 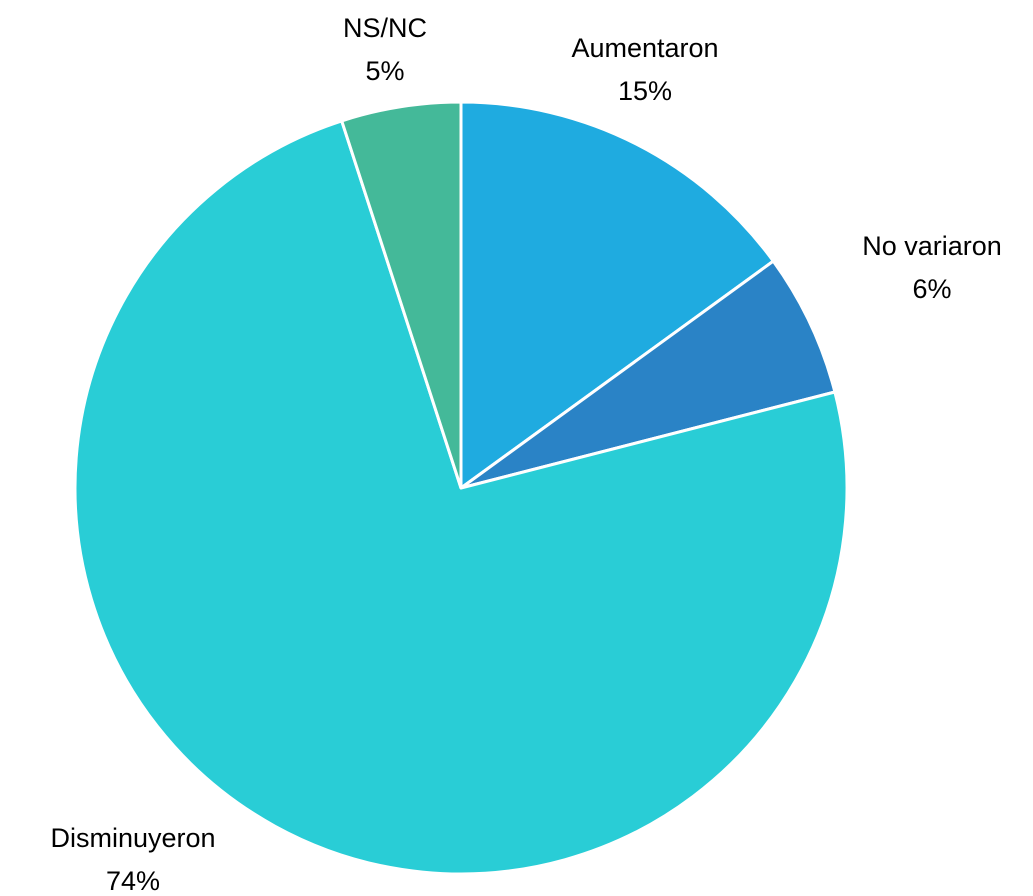 What do you see at coordinates (133, 881) in the screenshot?
I see `slice-value-label: 74%` at bounding box center [133, 881].